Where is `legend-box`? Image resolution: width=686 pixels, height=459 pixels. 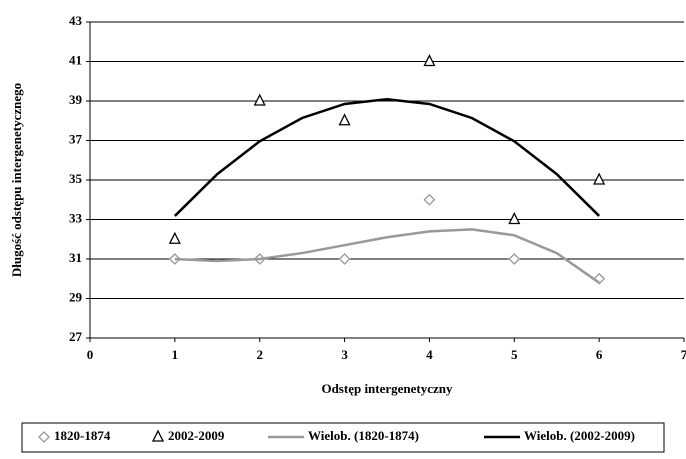
legend-box is located at coordinates (343, 437).